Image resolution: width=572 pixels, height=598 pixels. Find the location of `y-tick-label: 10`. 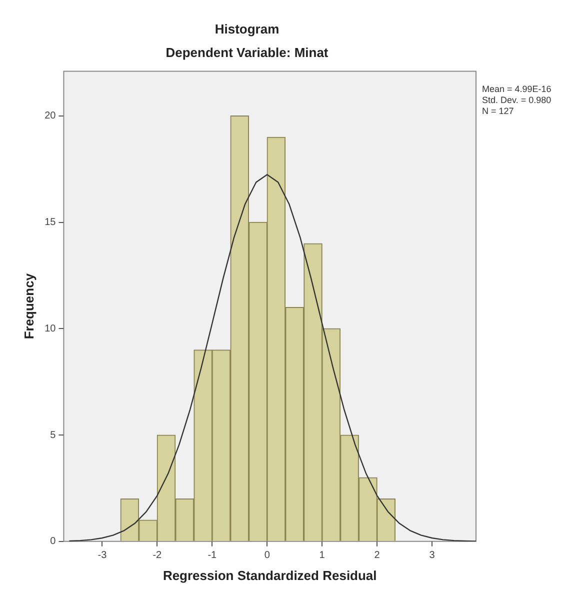

y-tick-label: 10 is located at coordinates (50, 328).